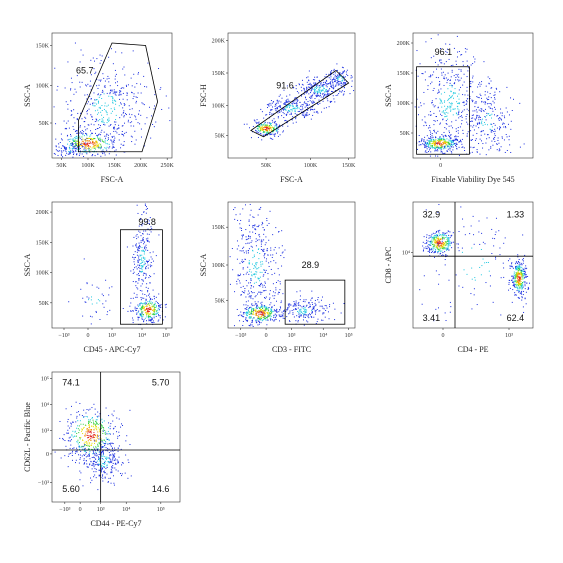  I want to click on y-axis-label: SSC-A, so click(27, 264).